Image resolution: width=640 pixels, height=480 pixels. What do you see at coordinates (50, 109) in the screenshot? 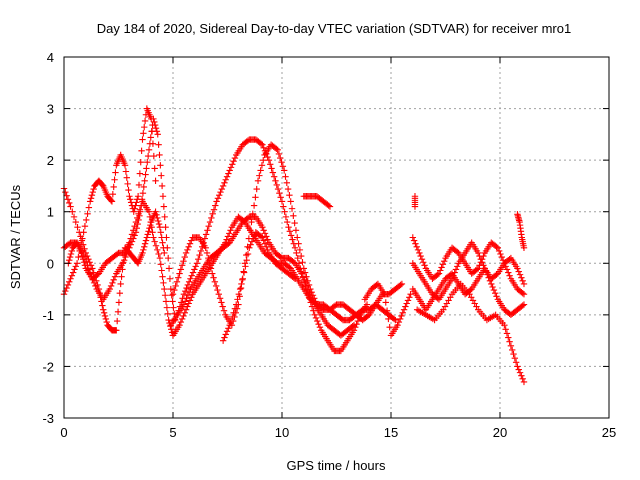
I see `y-tick-label: 3` at bounding box center [50, 109].